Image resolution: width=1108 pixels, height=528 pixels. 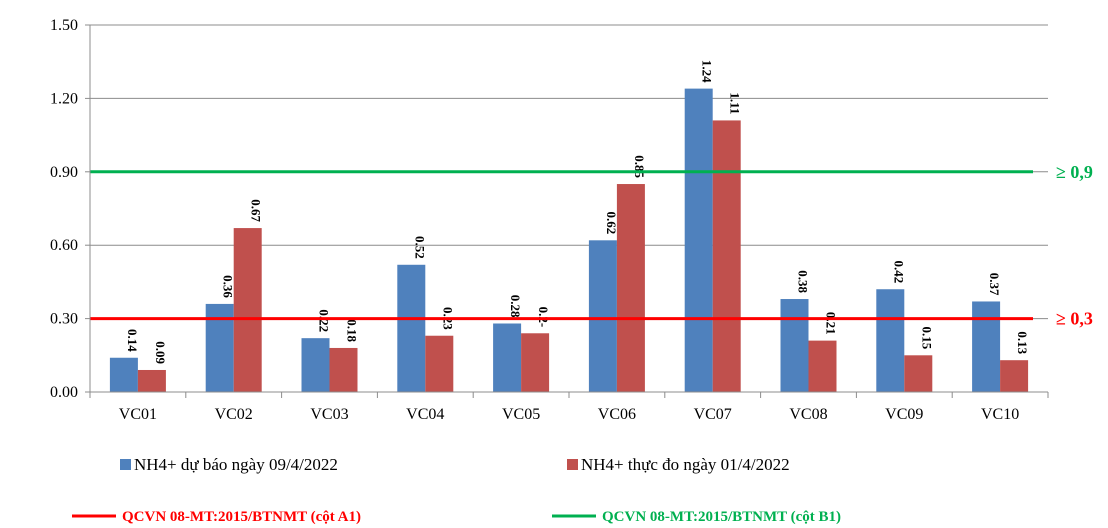 What do you see at coordinates (138, 414) in the screenshot?
I see `category-label: VC01` at bounding box center [138, 414].